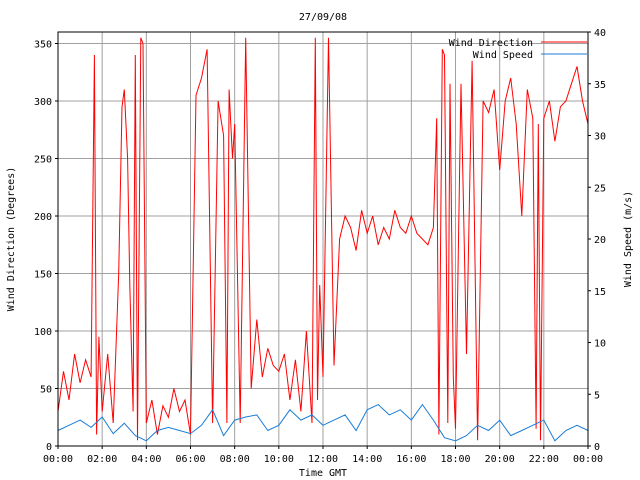 This screenshot has height=480, width=640. I want to click on legend-label-wind-direction: Wind Direction, so click(491, 43).